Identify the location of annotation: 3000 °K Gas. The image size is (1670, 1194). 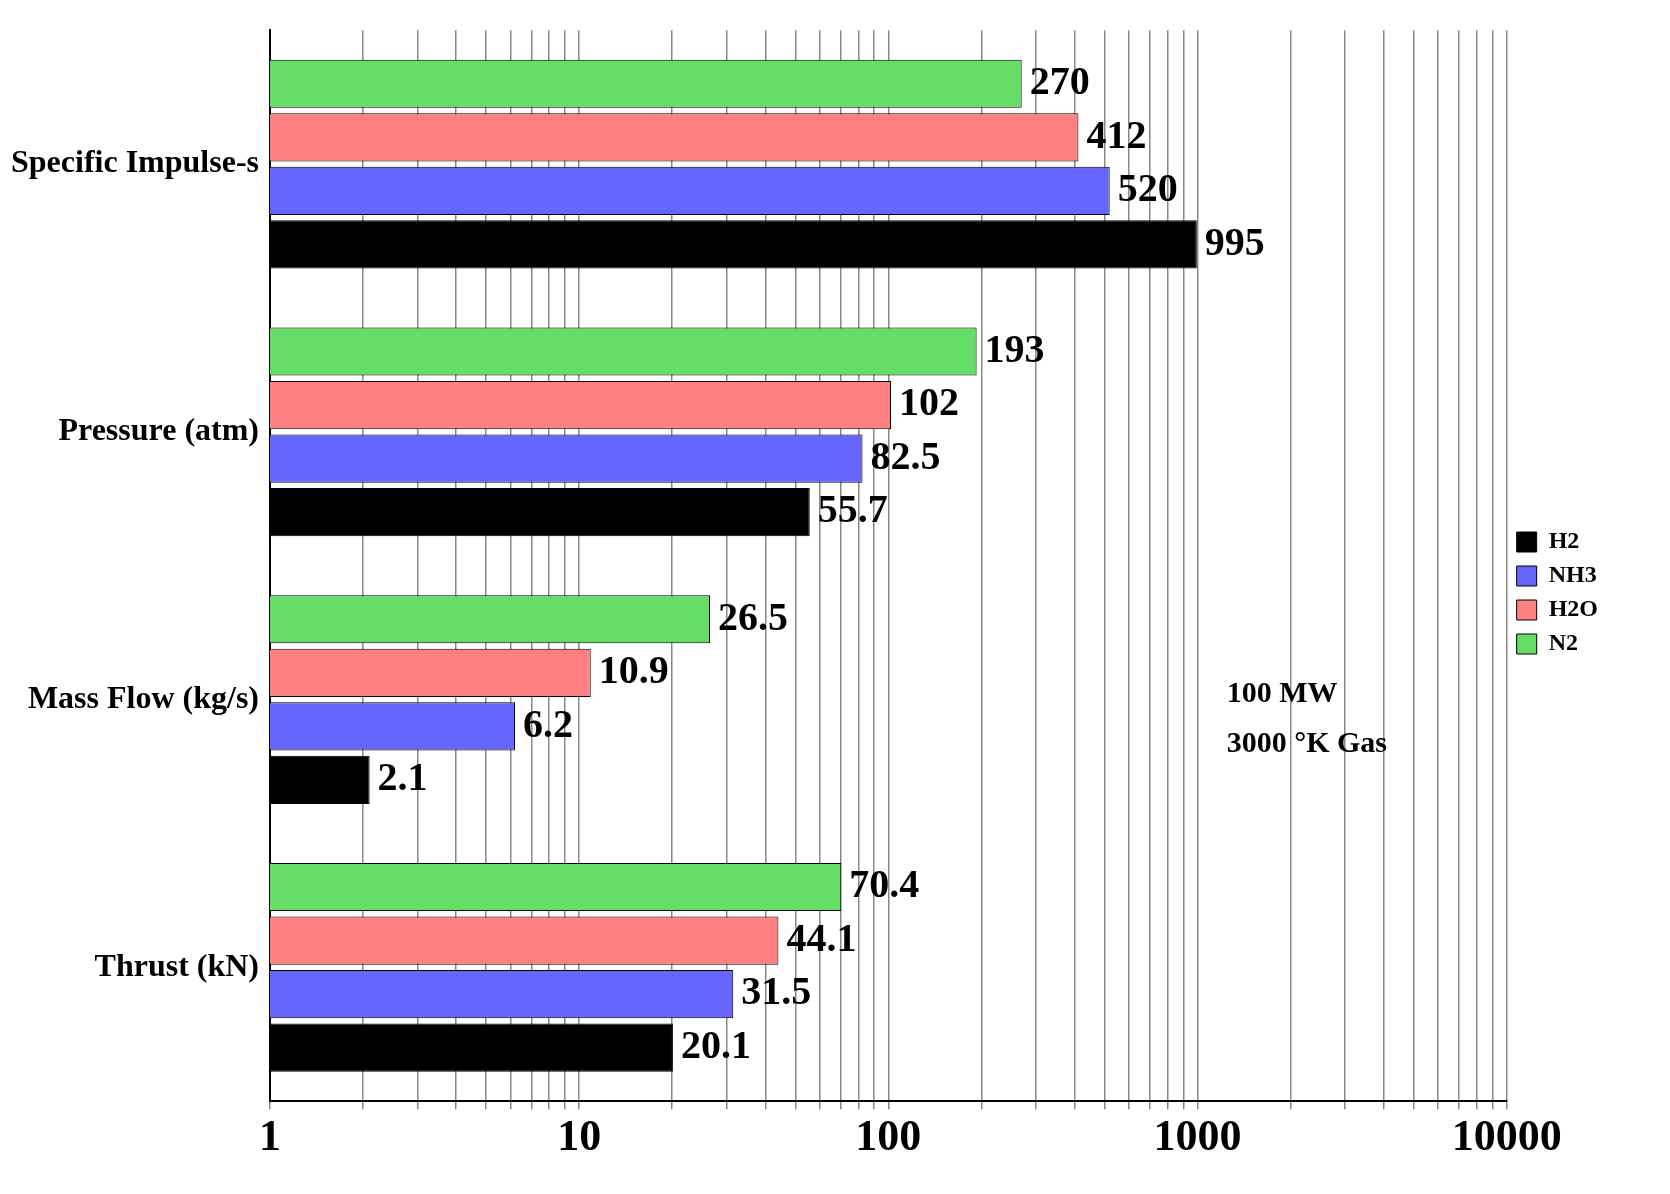
(1307, 741).